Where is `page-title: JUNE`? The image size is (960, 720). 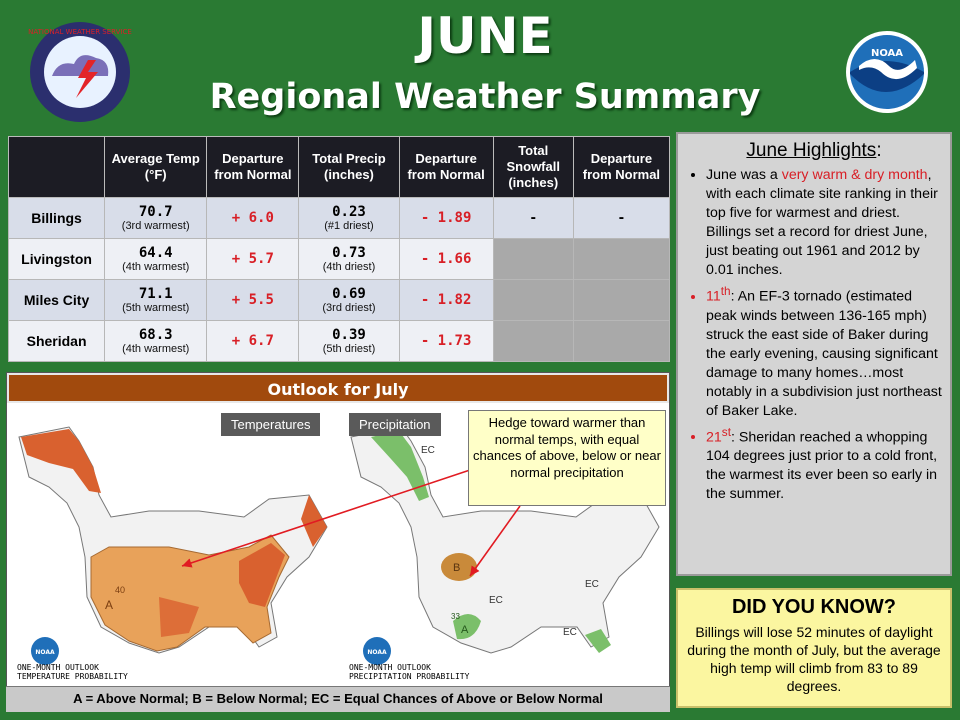
page-title: JUNE is located at coordinates (485, 36).